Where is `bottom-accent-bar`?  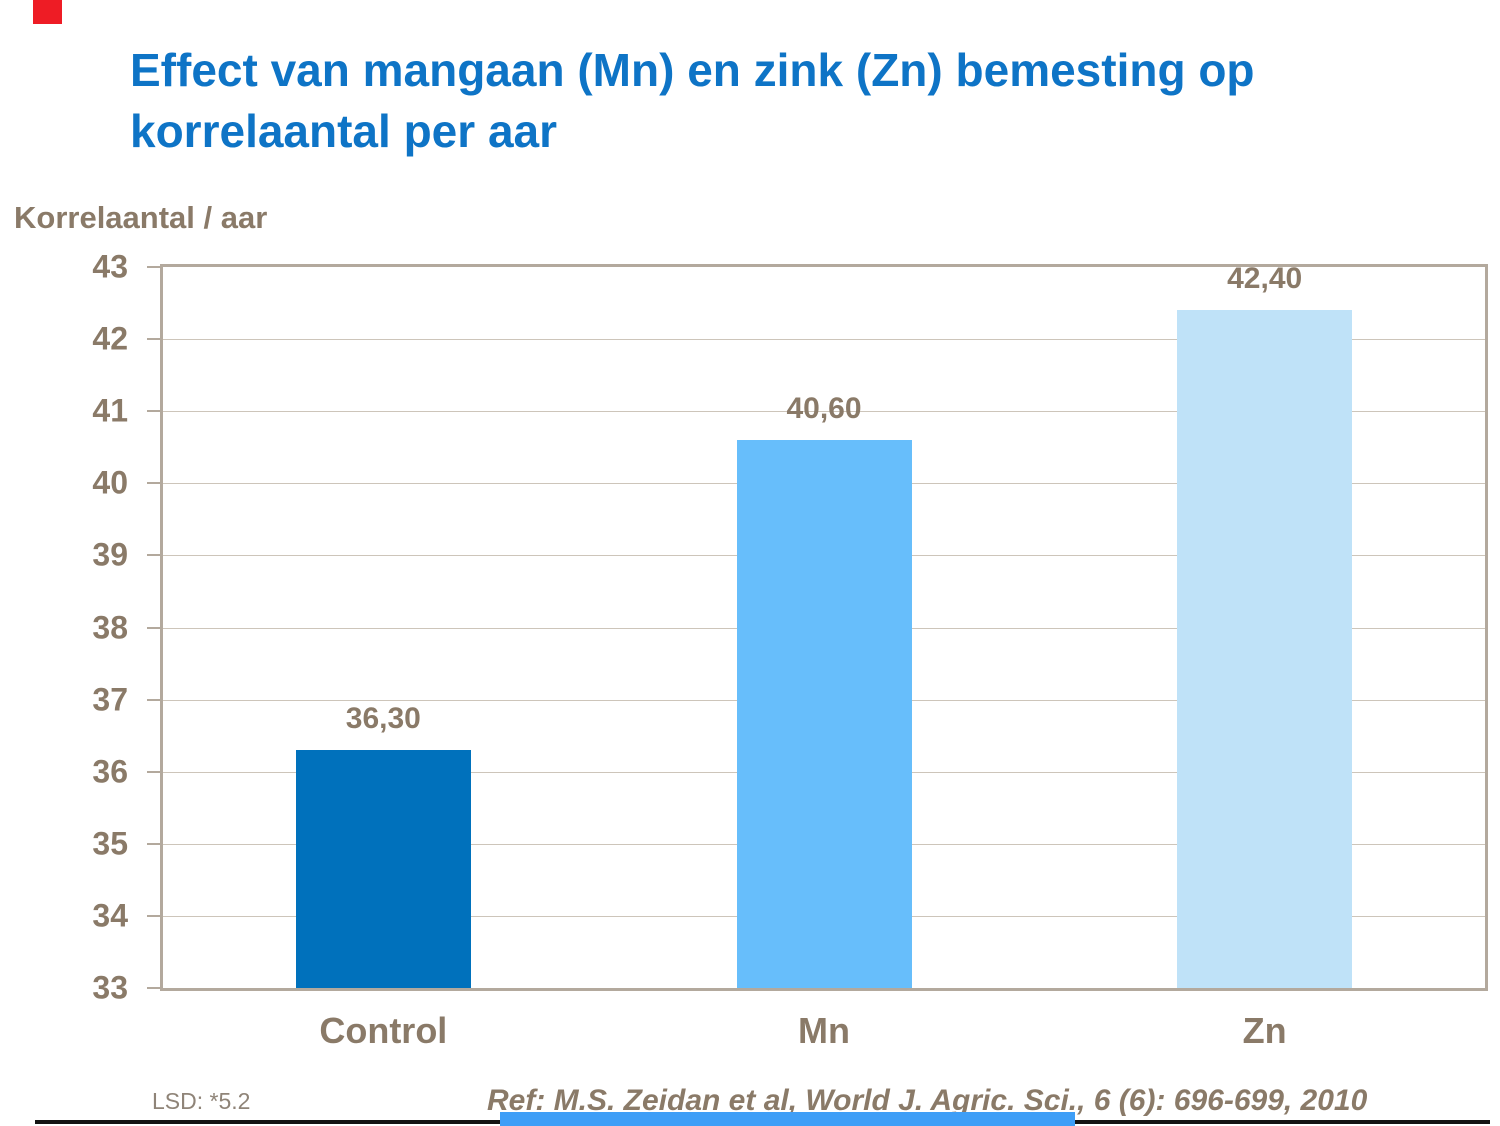 bottom-accent-bar is located at coordinates (787, 1119).